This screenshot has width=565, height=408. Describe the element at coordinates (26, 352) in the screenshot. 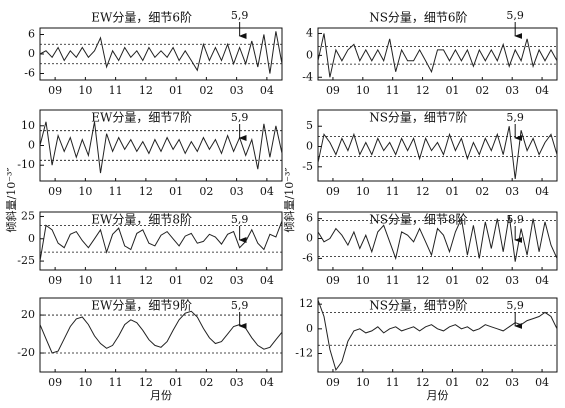

I see `y-tick-label: -20` at that location.